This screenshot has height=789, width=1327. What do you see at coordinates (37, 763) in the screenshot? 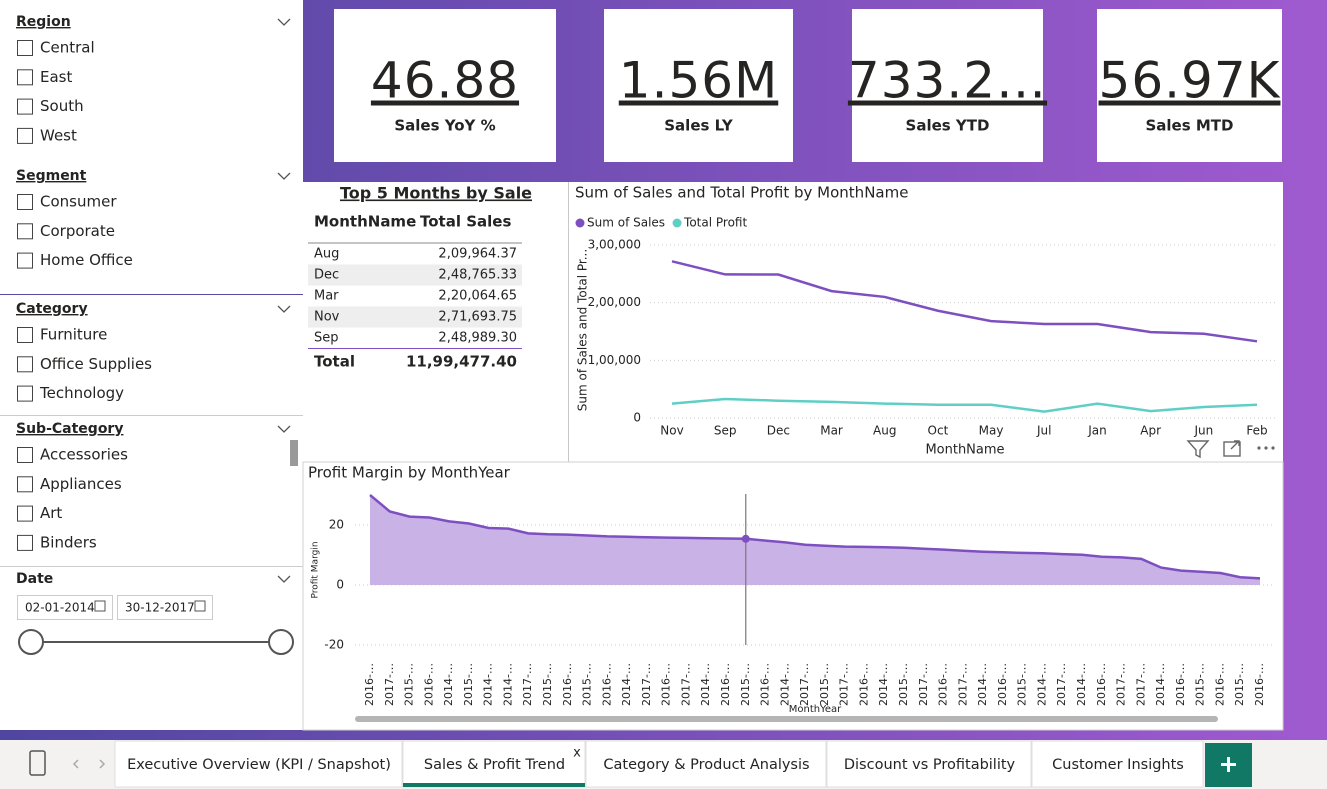
I see `mobile-icon` at bounding box center [37, 763].